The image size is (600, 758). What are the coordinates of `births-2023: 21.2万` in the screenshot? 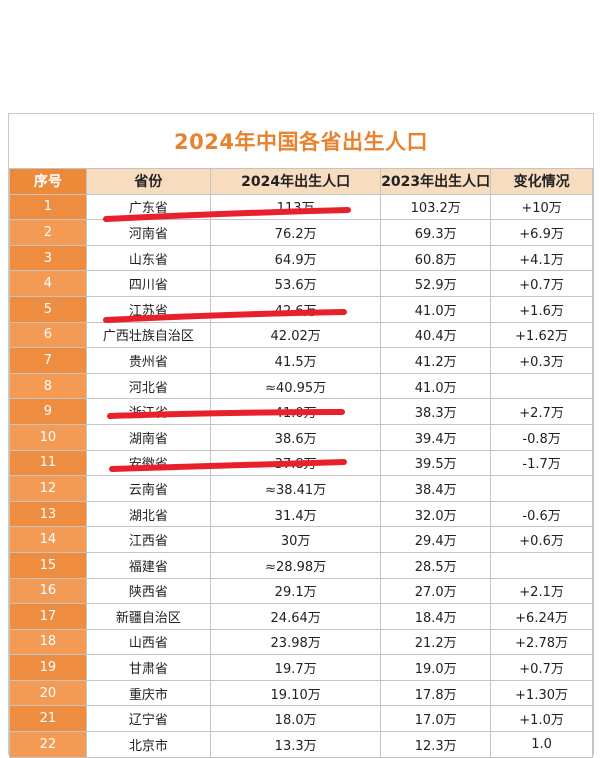 It's located at (436, 642).